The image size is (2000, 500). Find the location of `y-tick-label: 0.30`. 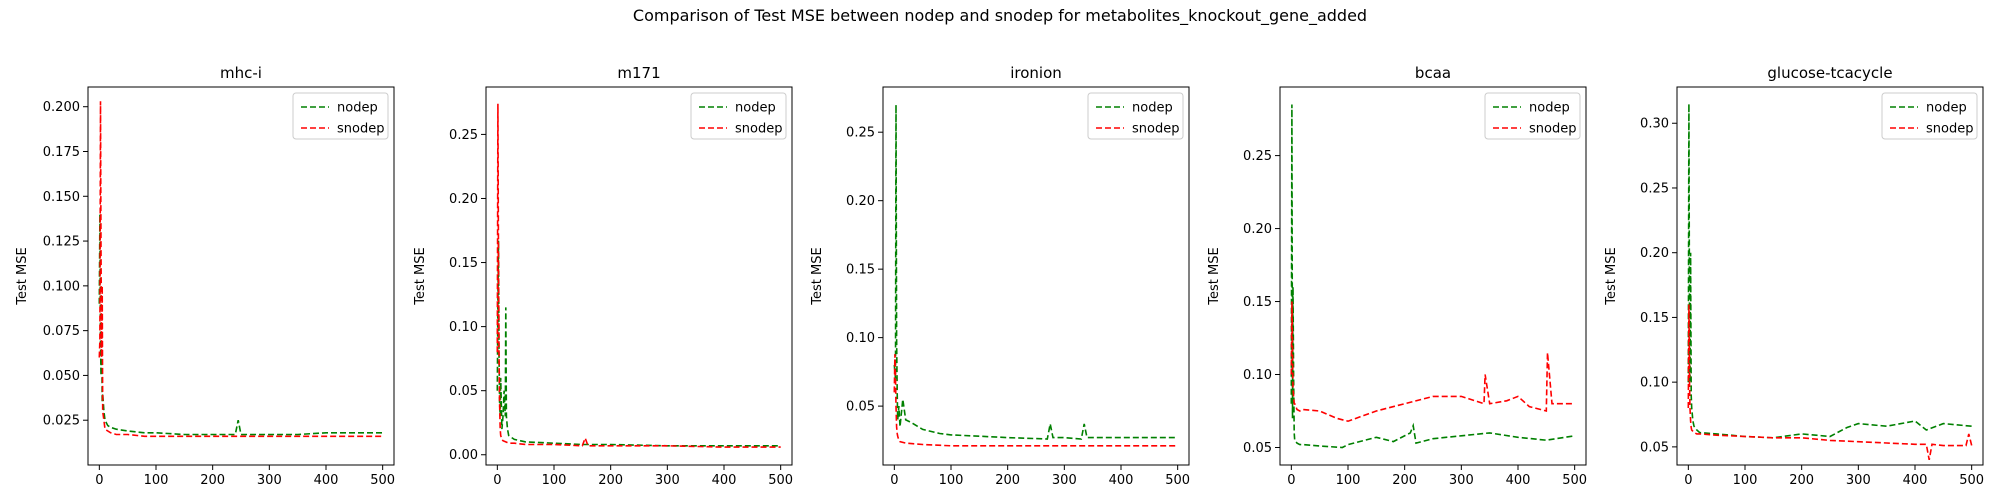

y-tick-label: 0.30 is located at coordinates (1654, 124).